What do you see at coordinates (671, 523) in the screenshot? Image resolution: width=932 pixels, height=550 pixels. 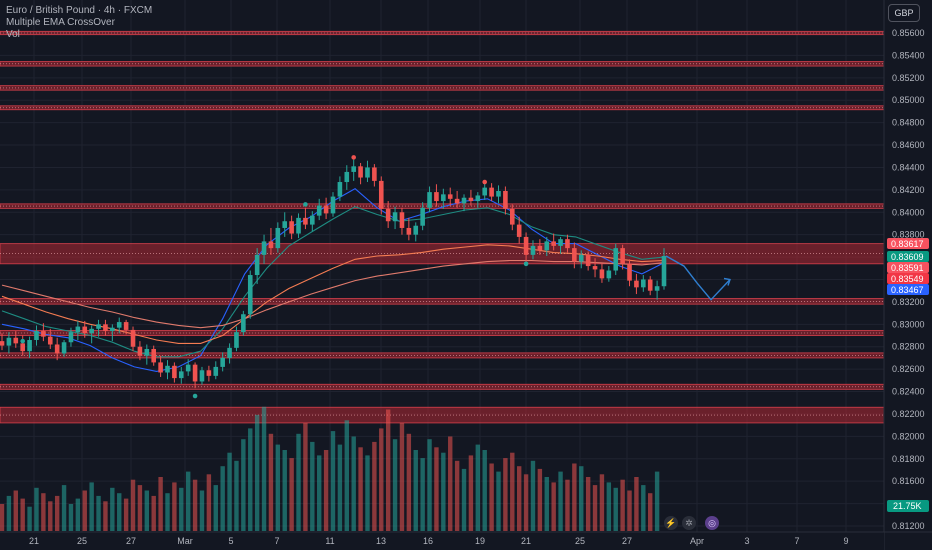 I see `lightning-icon: ⚡` at bounding box center [671, 523].